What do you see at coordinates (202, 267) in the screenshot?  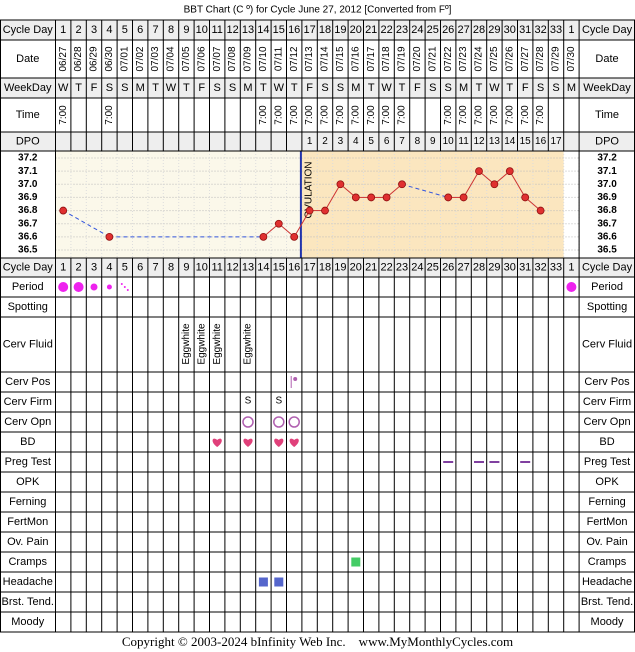 I see `cycle-day: 10` at bounding box center [202, 267].